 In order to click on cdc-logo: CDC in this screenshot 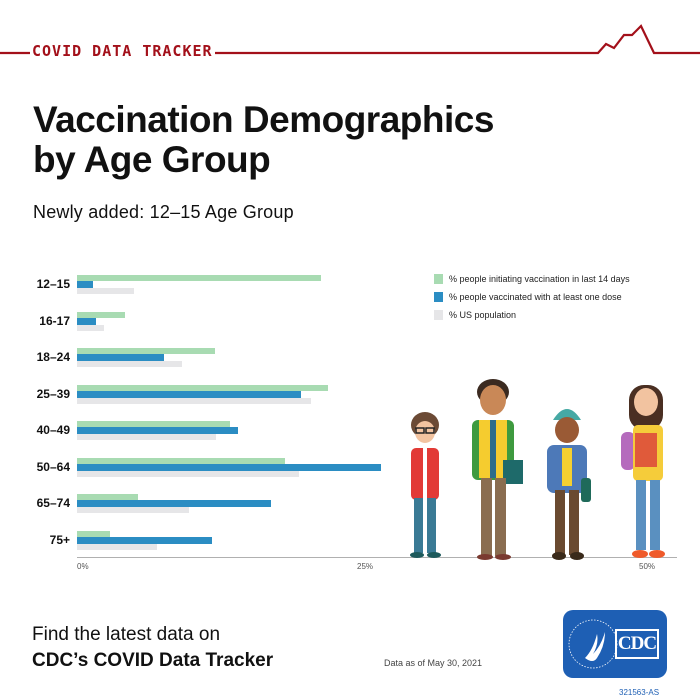, I will do `click(615, 644)`.